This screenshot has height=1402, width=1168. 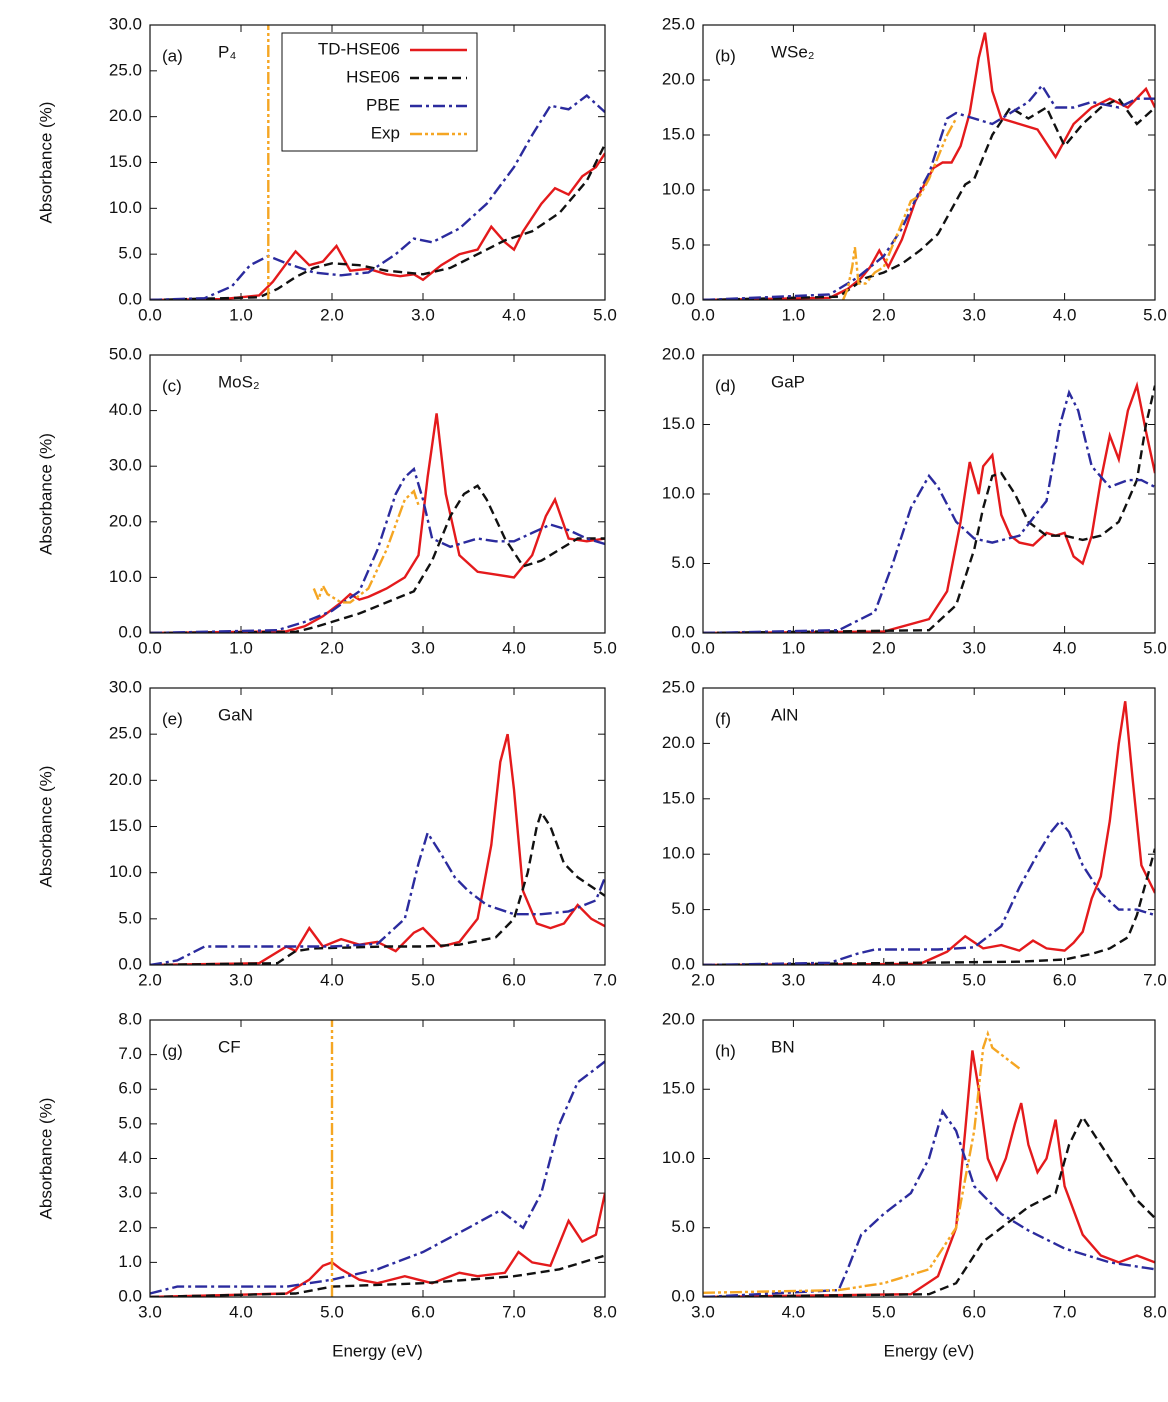 I want to click on material-label: CF, so click(x=229, y=1046).